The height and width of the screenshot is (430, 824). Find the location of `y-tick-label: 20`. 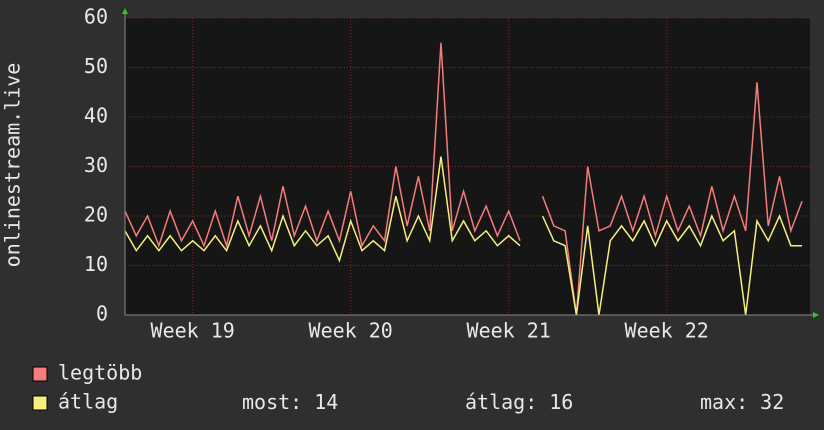

y-tick-label: 20 is located at coordinates (96, 215).